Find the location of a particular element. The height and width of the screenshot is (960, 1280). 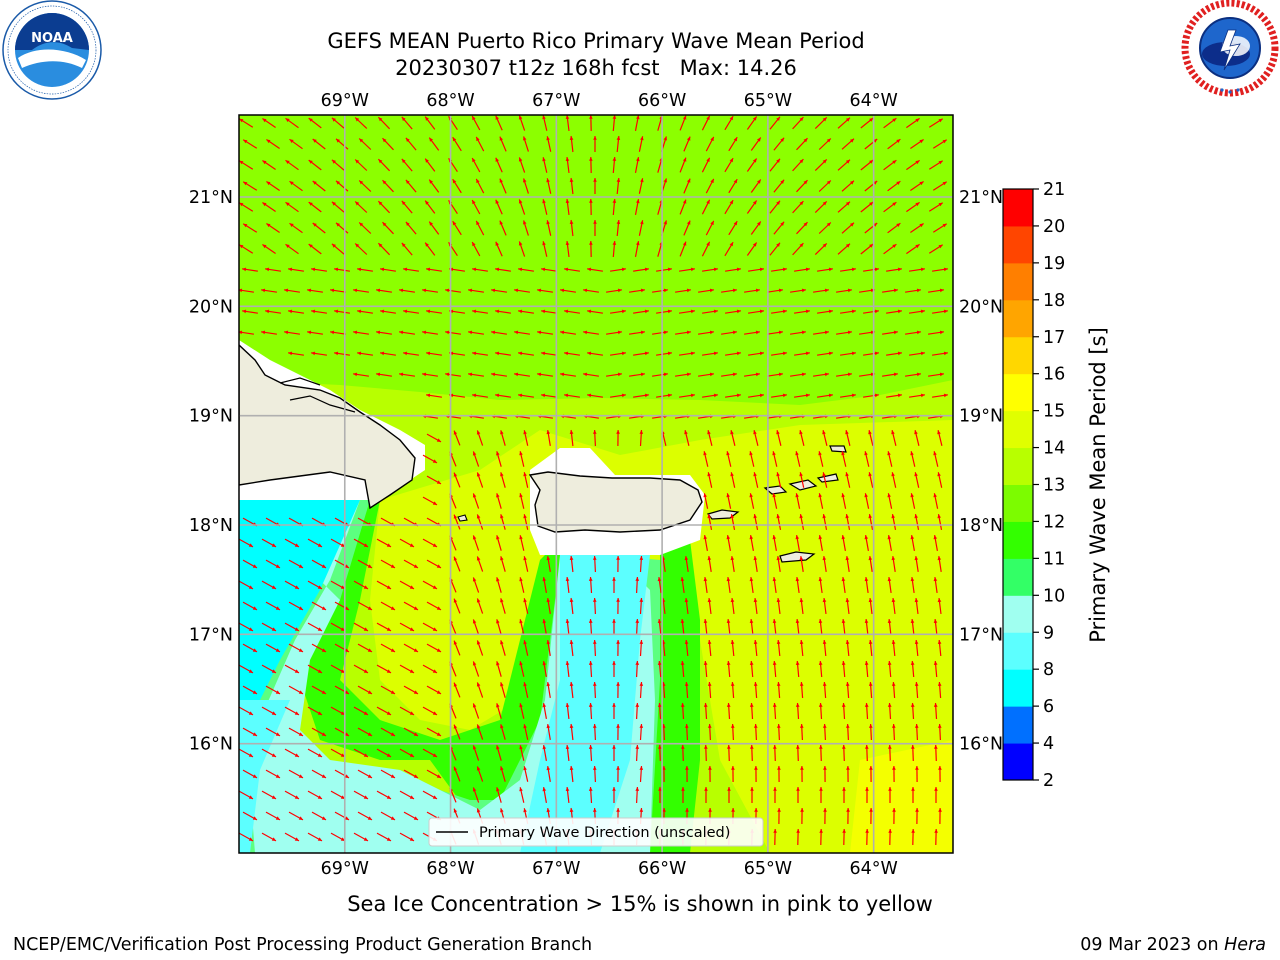

colorbar-tick-label: 14 is located at coordinates (1054, 449).